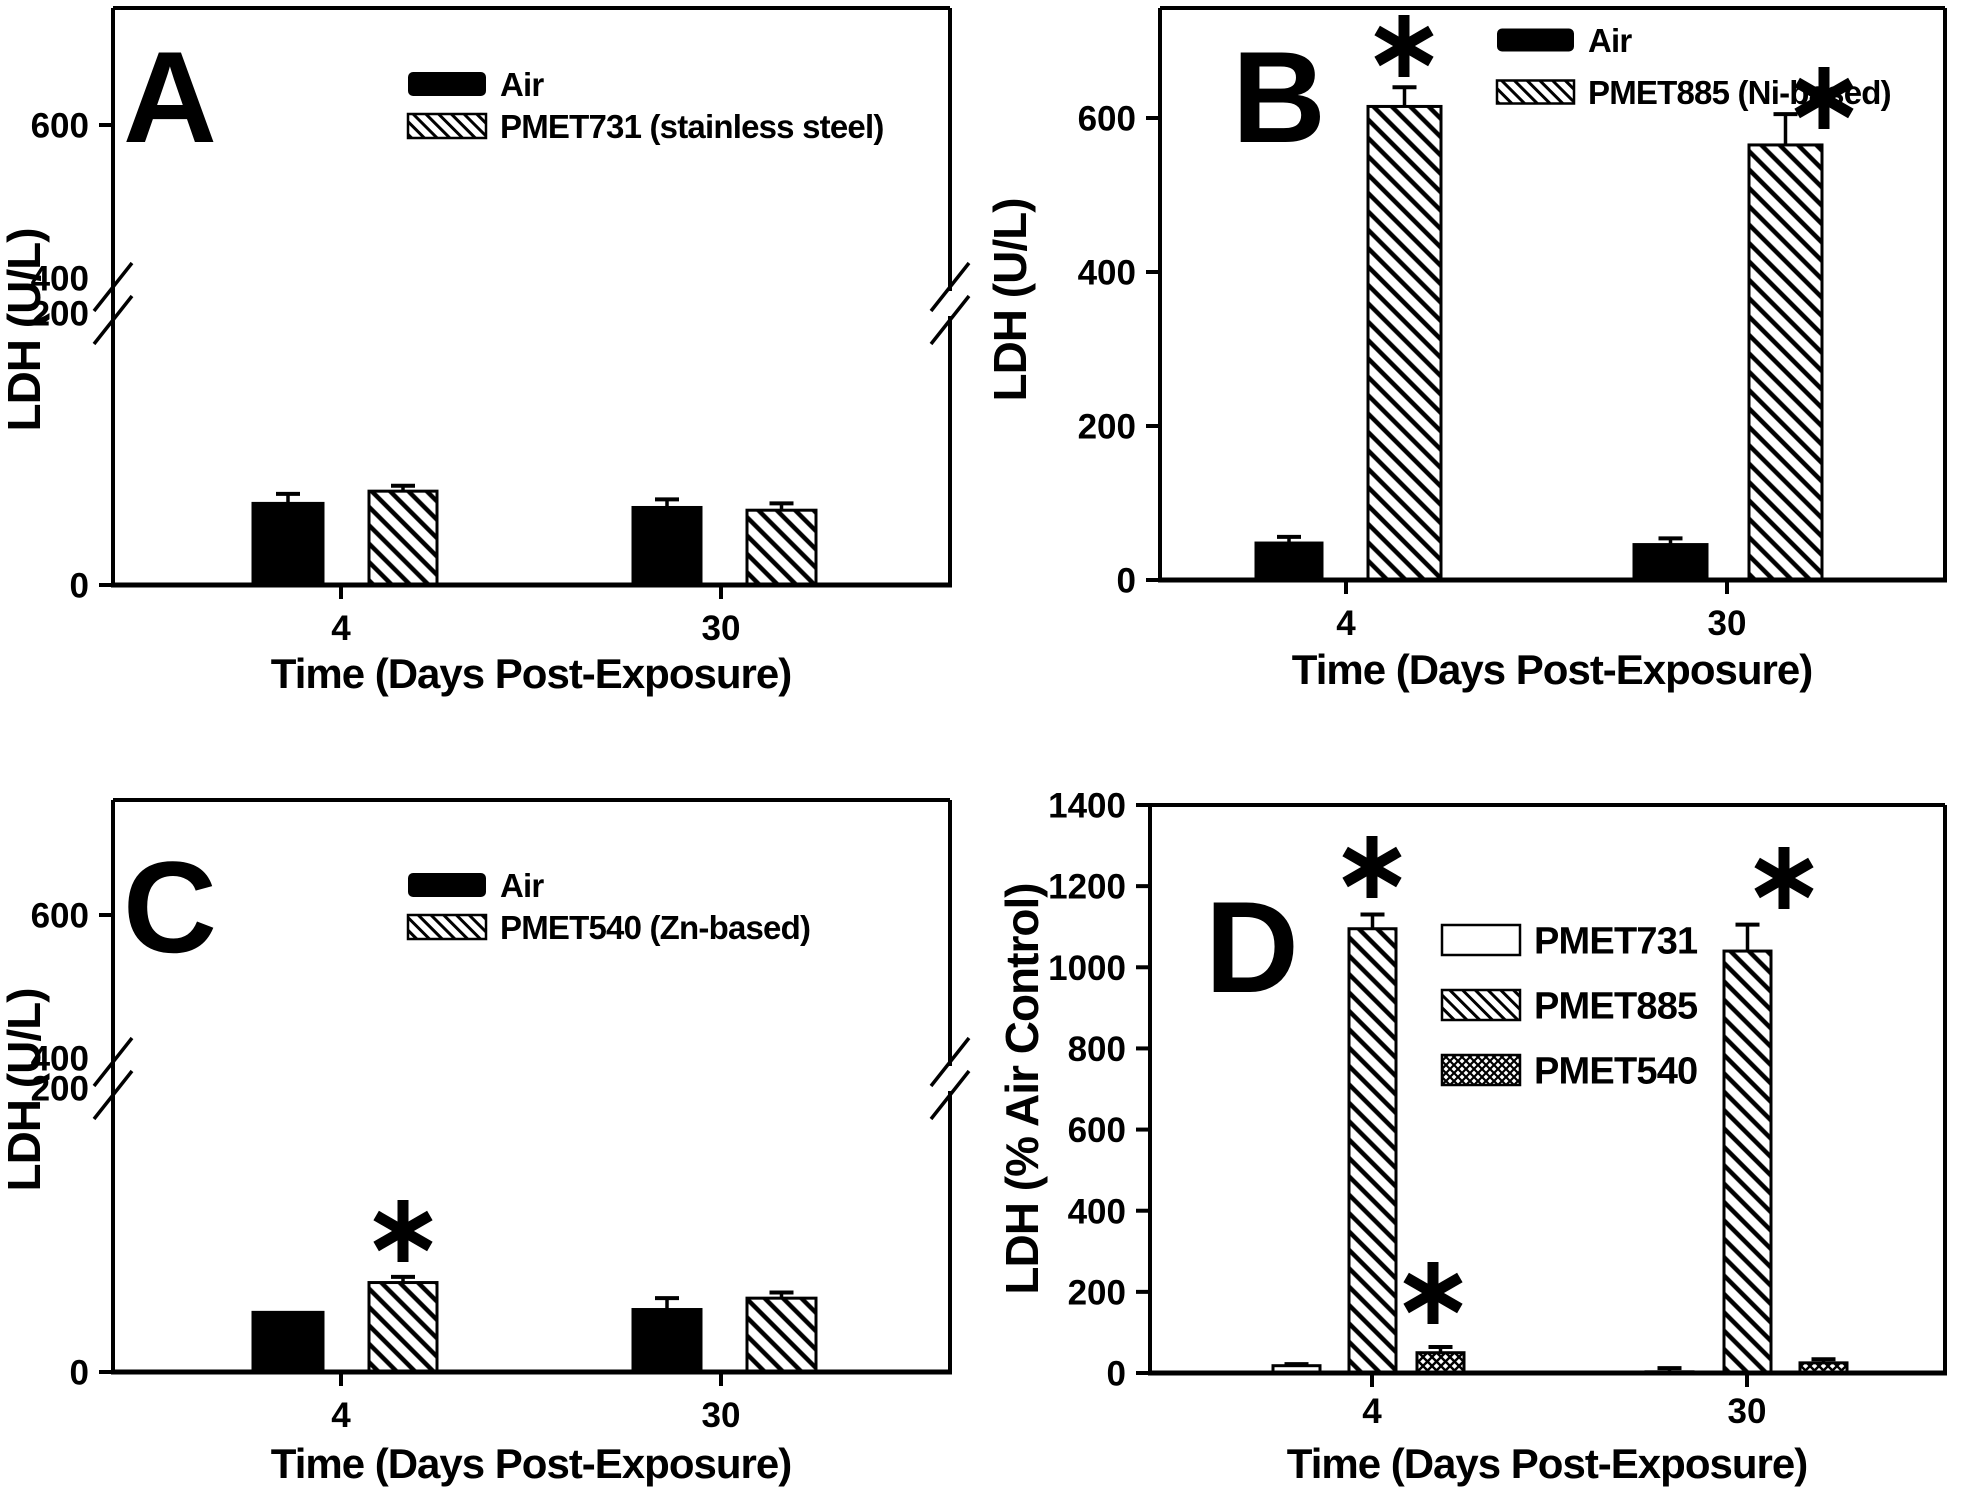 Image resolution: width=1965 pixels, height=1490 pixels. I want to click on y-tick-label: 800, so click(1097, 1049).